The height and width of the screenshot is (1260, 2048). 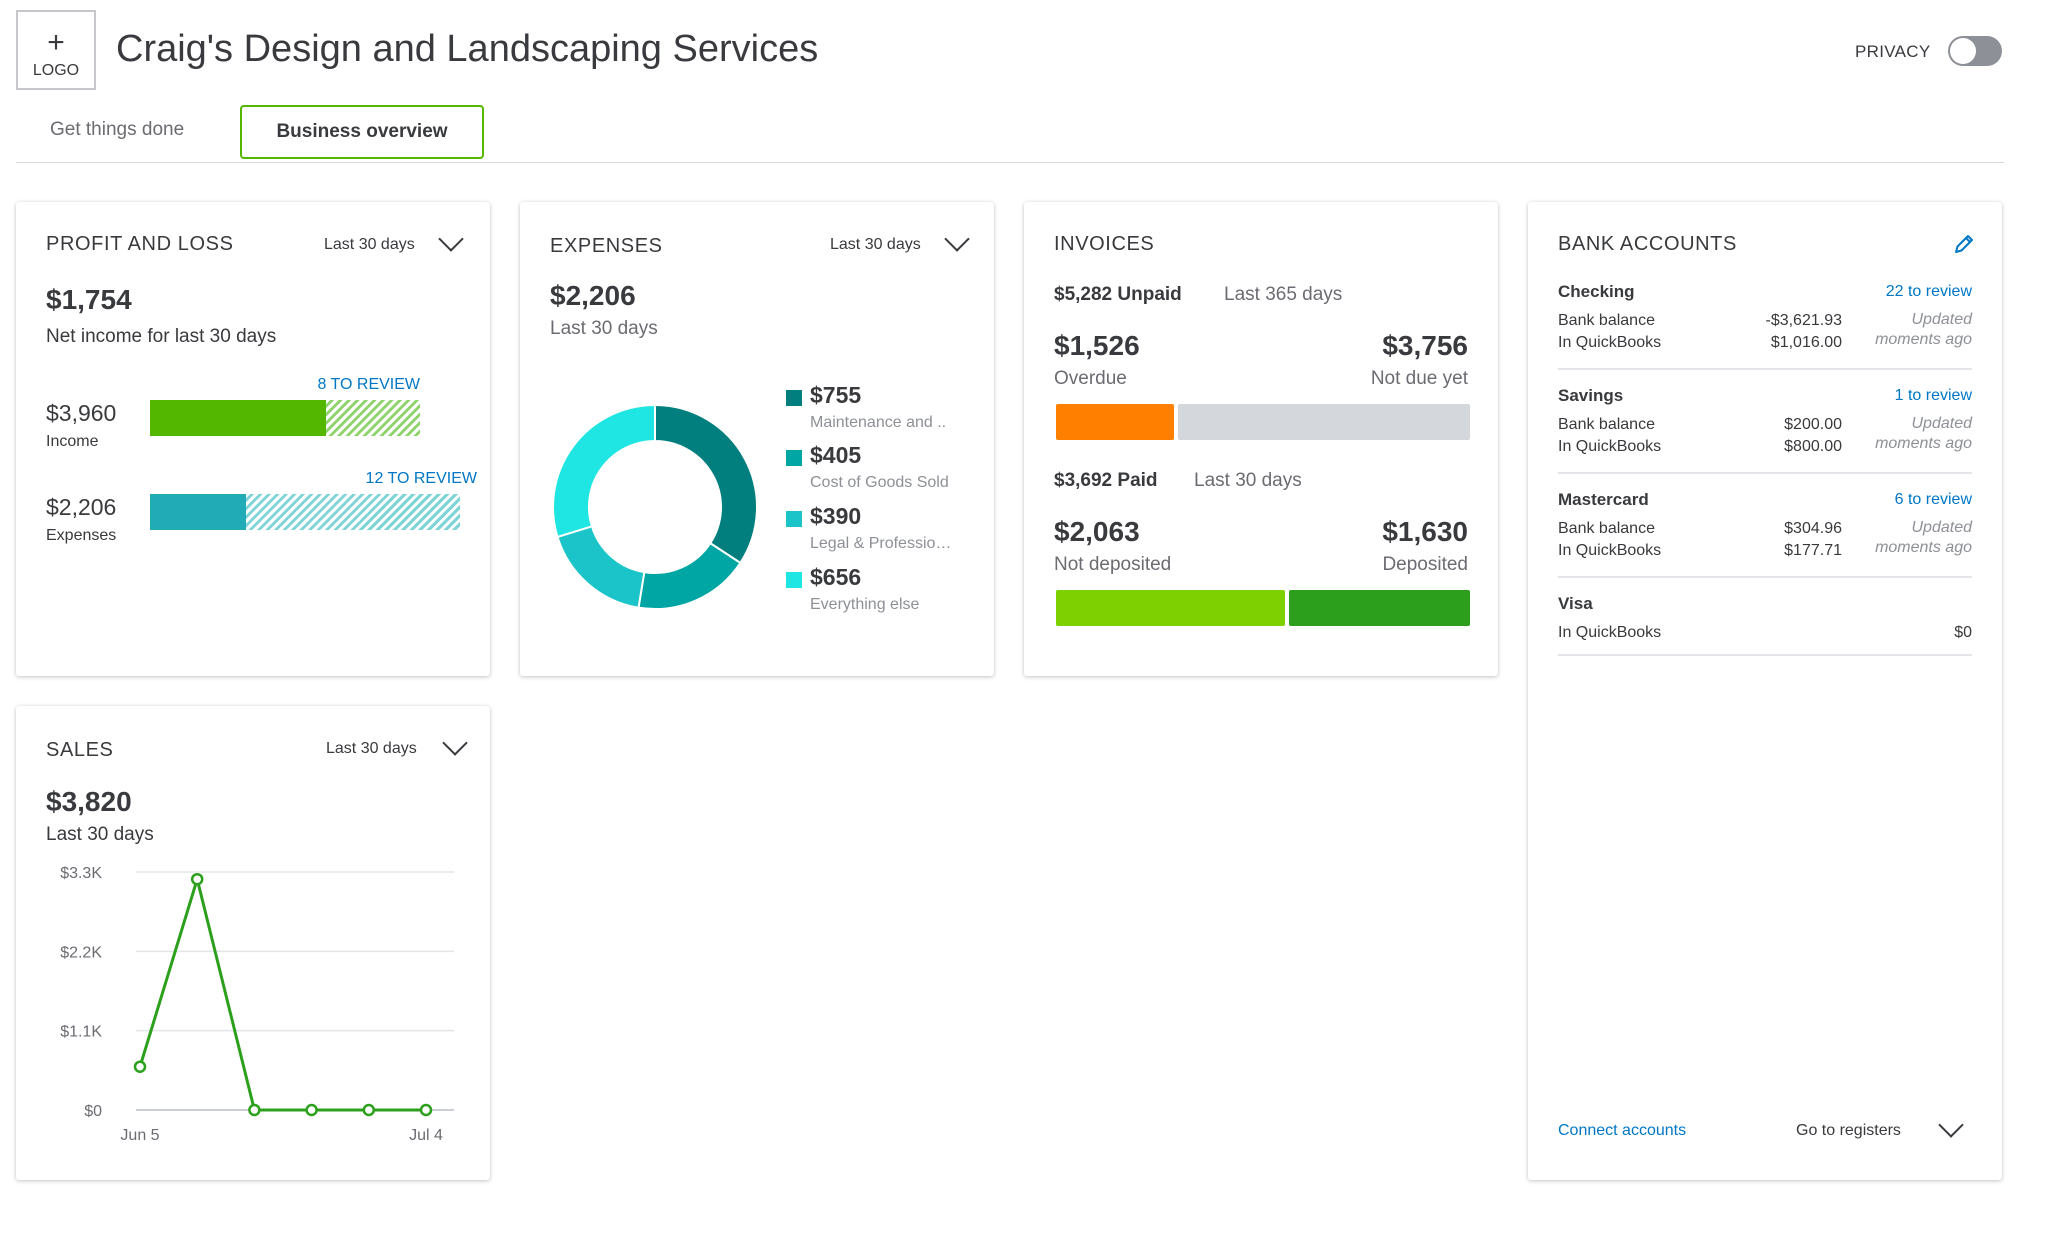 What do you see at coordinates (1106, 480) in the screenshot?
I see `paid-amount: $3,692 Paid` at bounding box center [1106, 480].